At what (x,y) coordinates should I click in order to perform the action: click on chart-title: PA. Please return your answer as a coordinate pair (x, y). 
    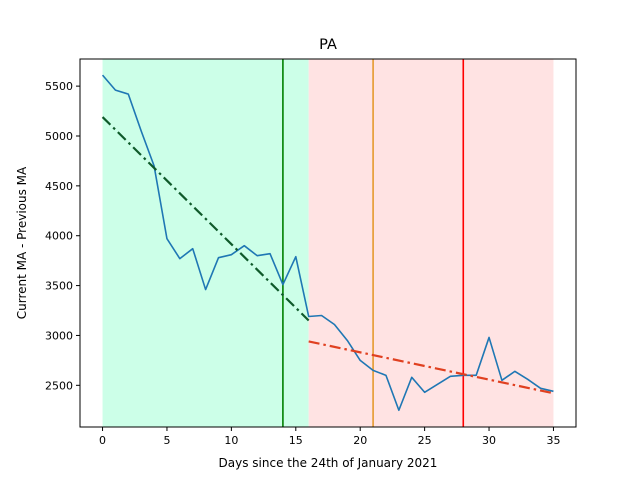
    Looking at the image, I should click on (328, 45).